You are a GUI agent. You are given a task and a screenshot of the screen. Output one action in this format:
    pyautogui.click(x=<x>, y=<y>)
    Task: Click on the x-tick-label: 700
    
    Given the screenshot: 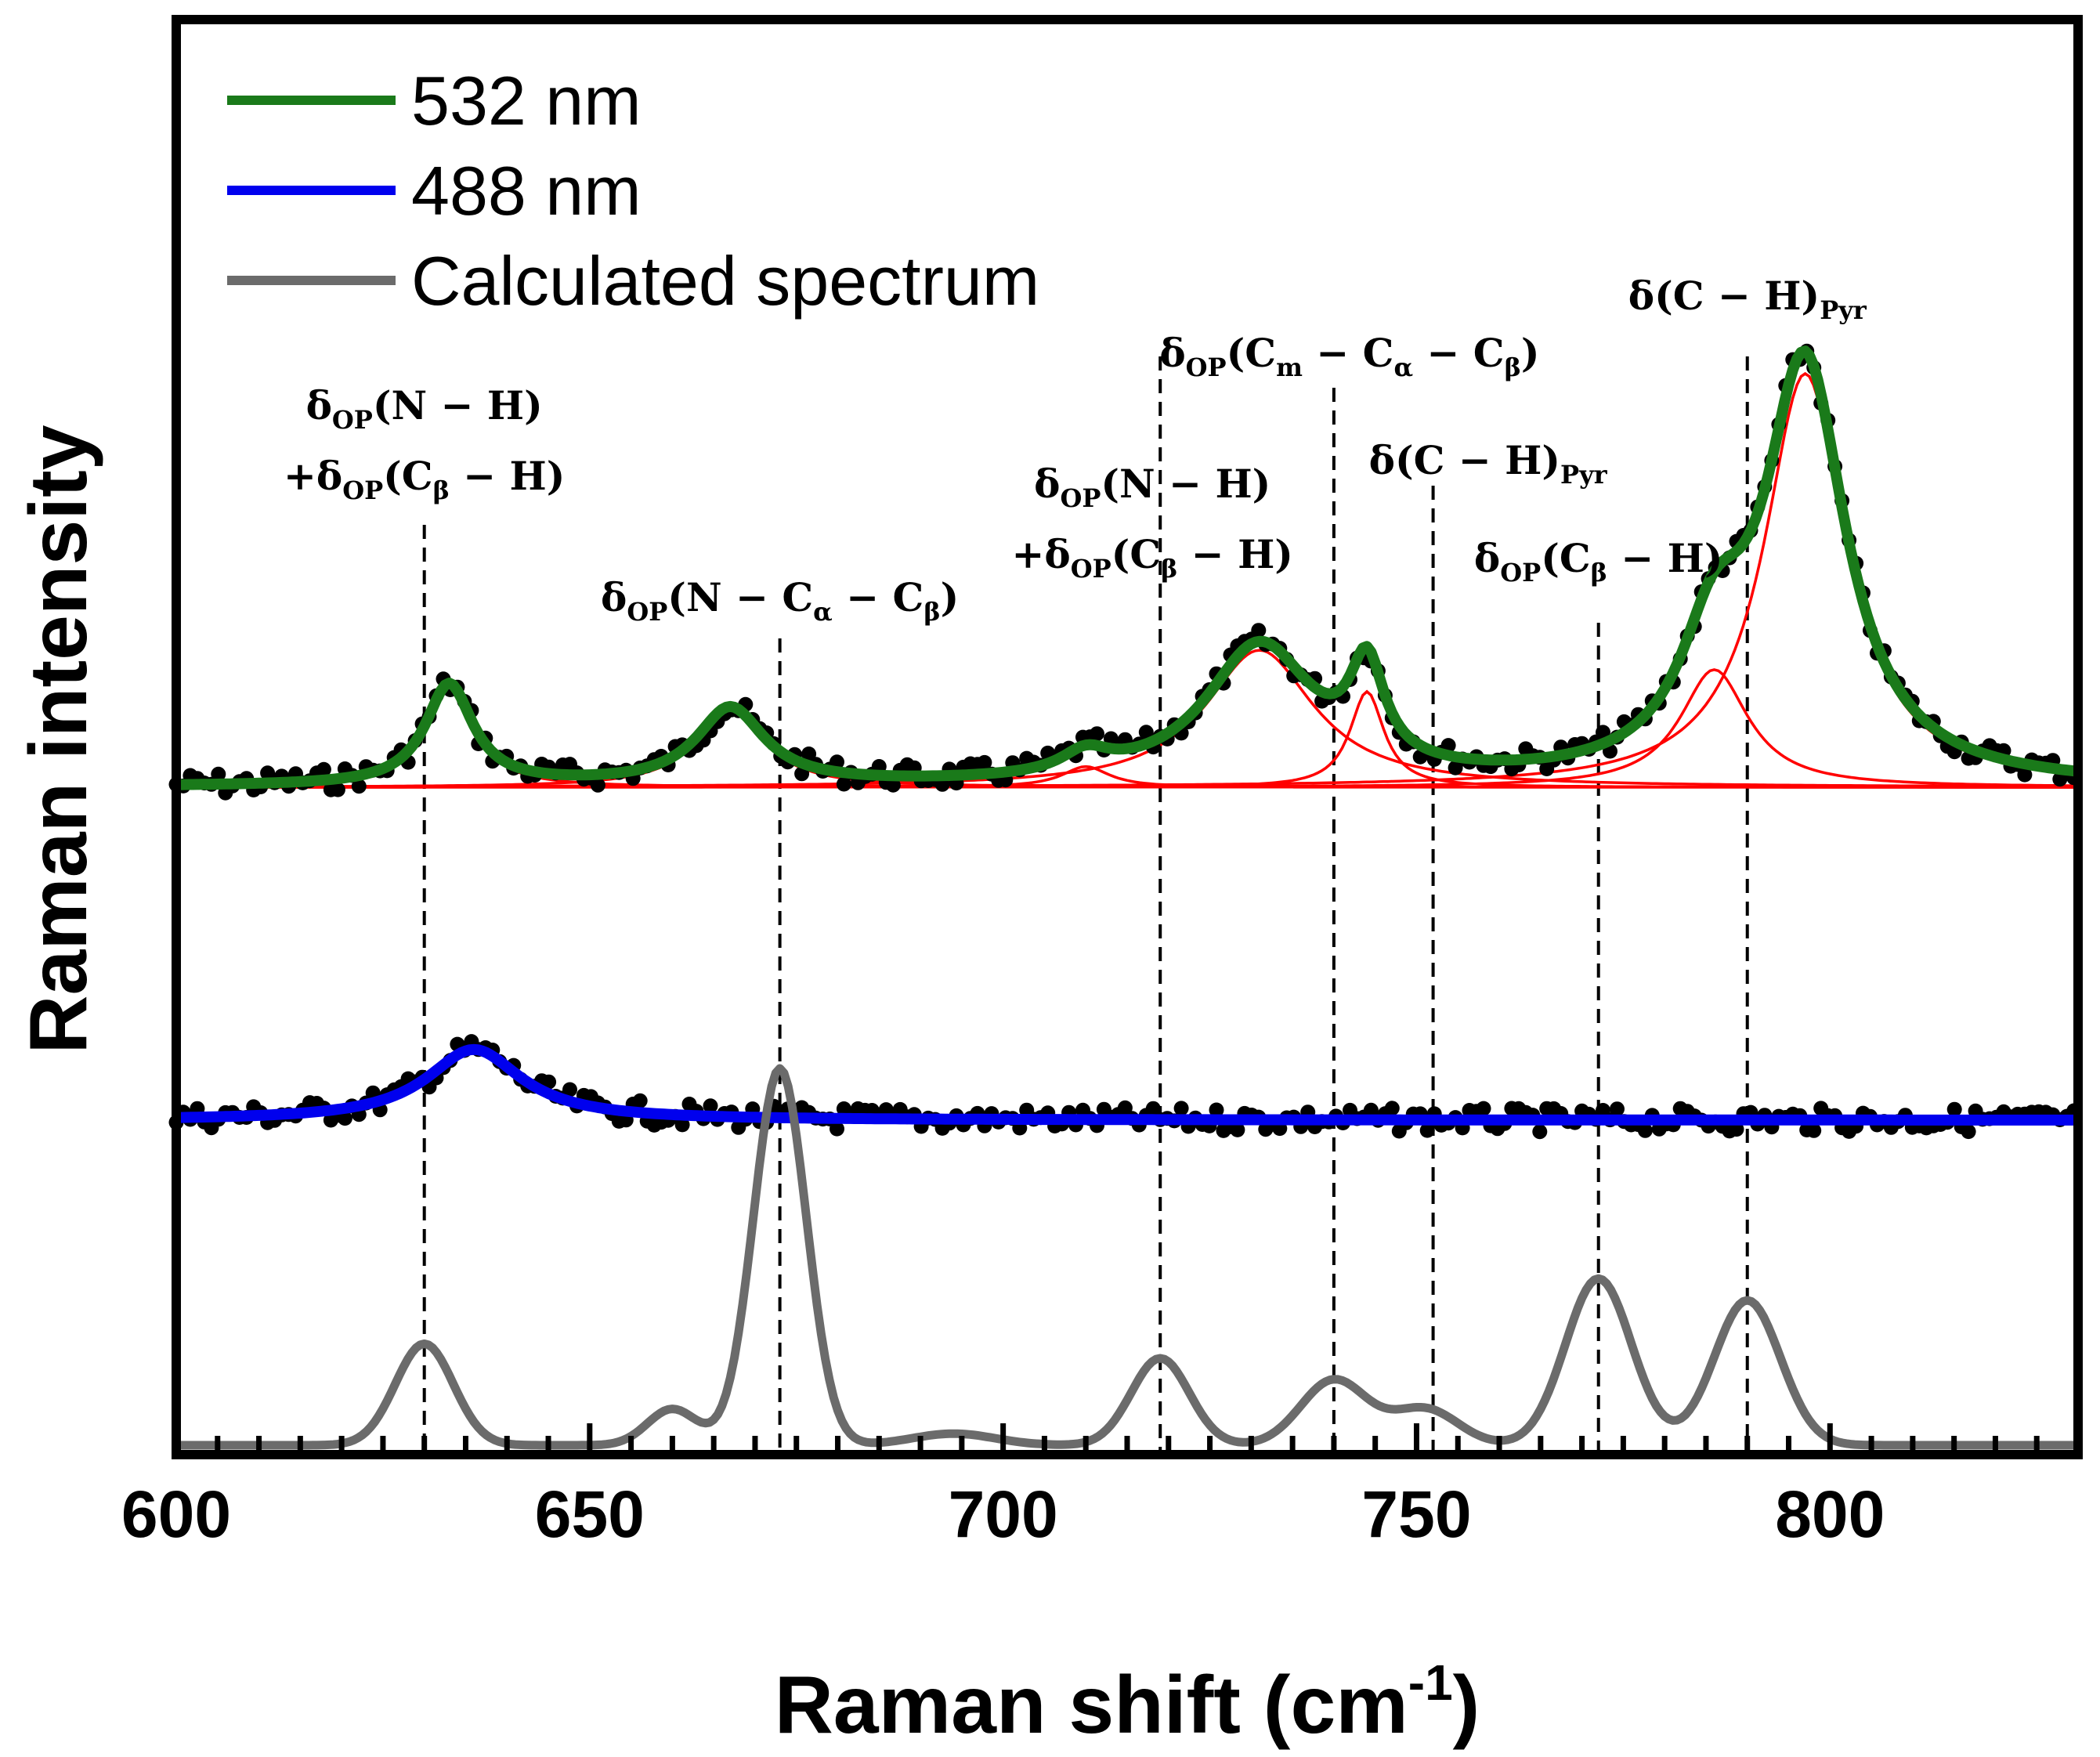 What is the action you would take?
    pyautogui.click(x=1003, y=1514)
    